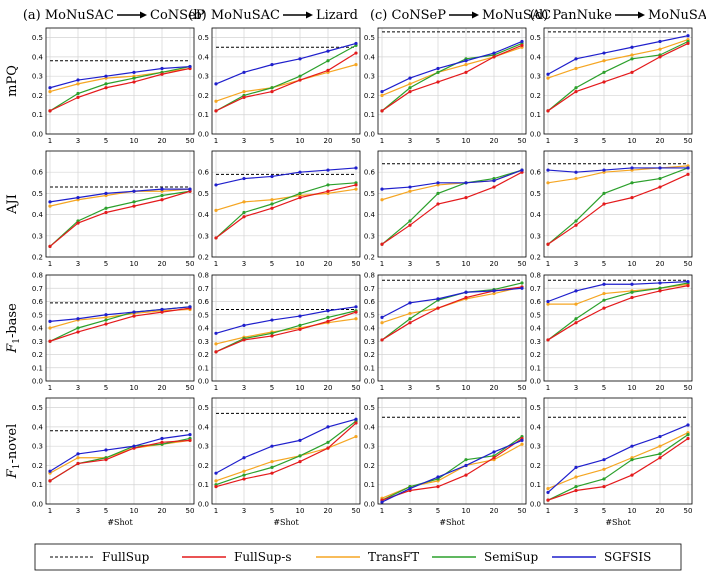 The image size is (706, 578). I want to click on series-line-TransFT, so click(120, 197).